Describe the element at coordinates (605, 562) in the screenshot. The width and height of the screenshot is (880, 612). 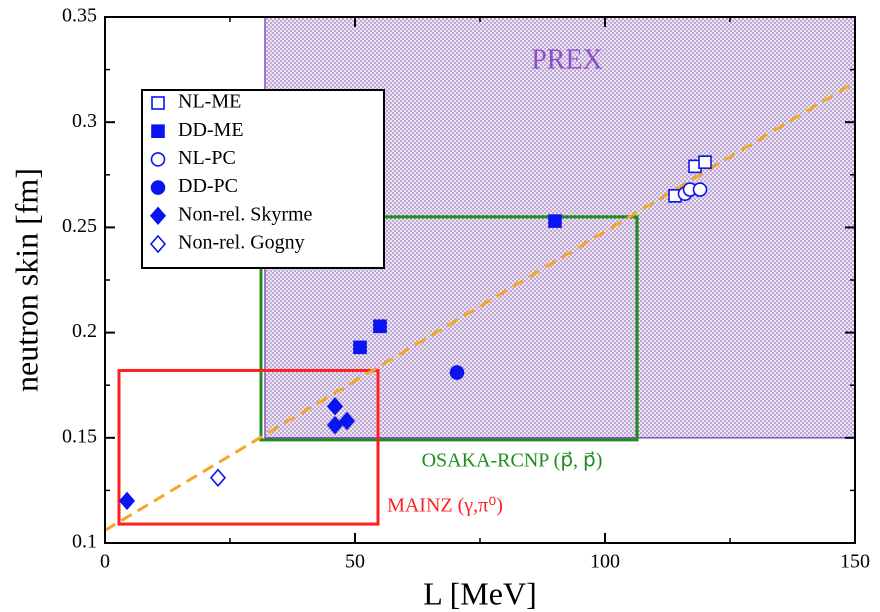
I see `x-tick-label: 100` at that location.